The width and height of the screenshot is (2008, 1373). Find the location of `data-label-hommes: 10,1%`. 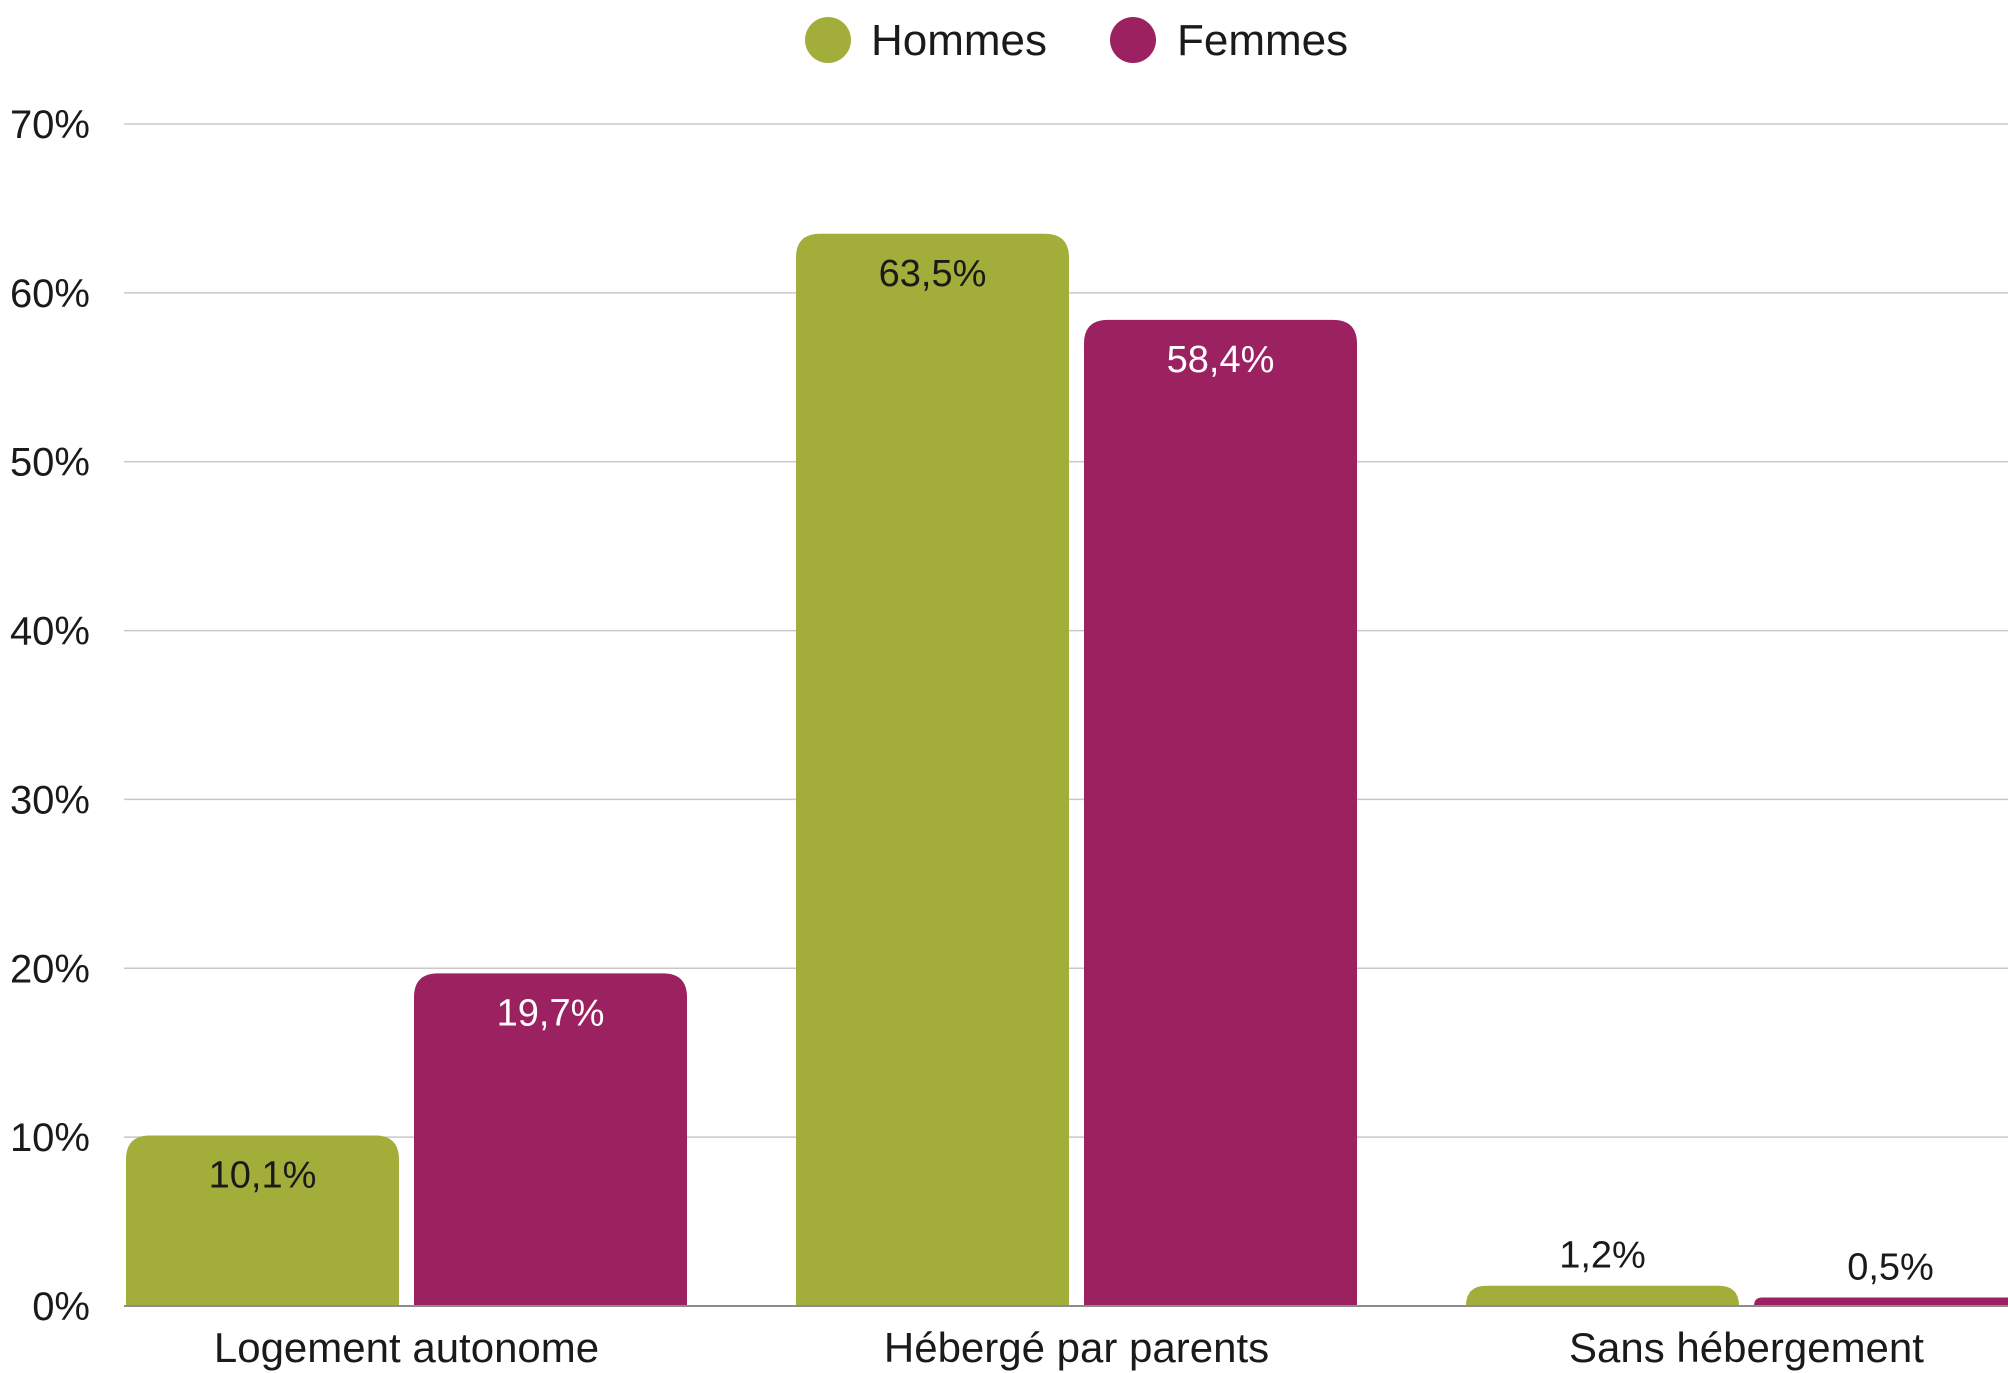

data-label-hommes: 10,1% is located at coordinates (263, 1175).